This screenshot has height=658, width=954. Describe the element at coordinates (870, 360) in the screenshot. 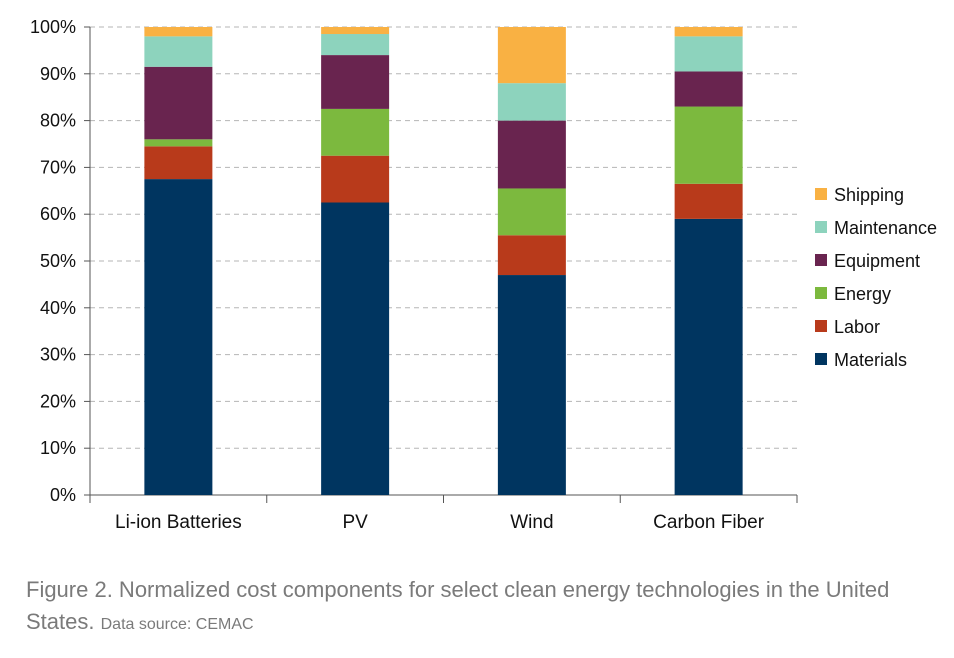

I see `legend-label: Materials` at that location.